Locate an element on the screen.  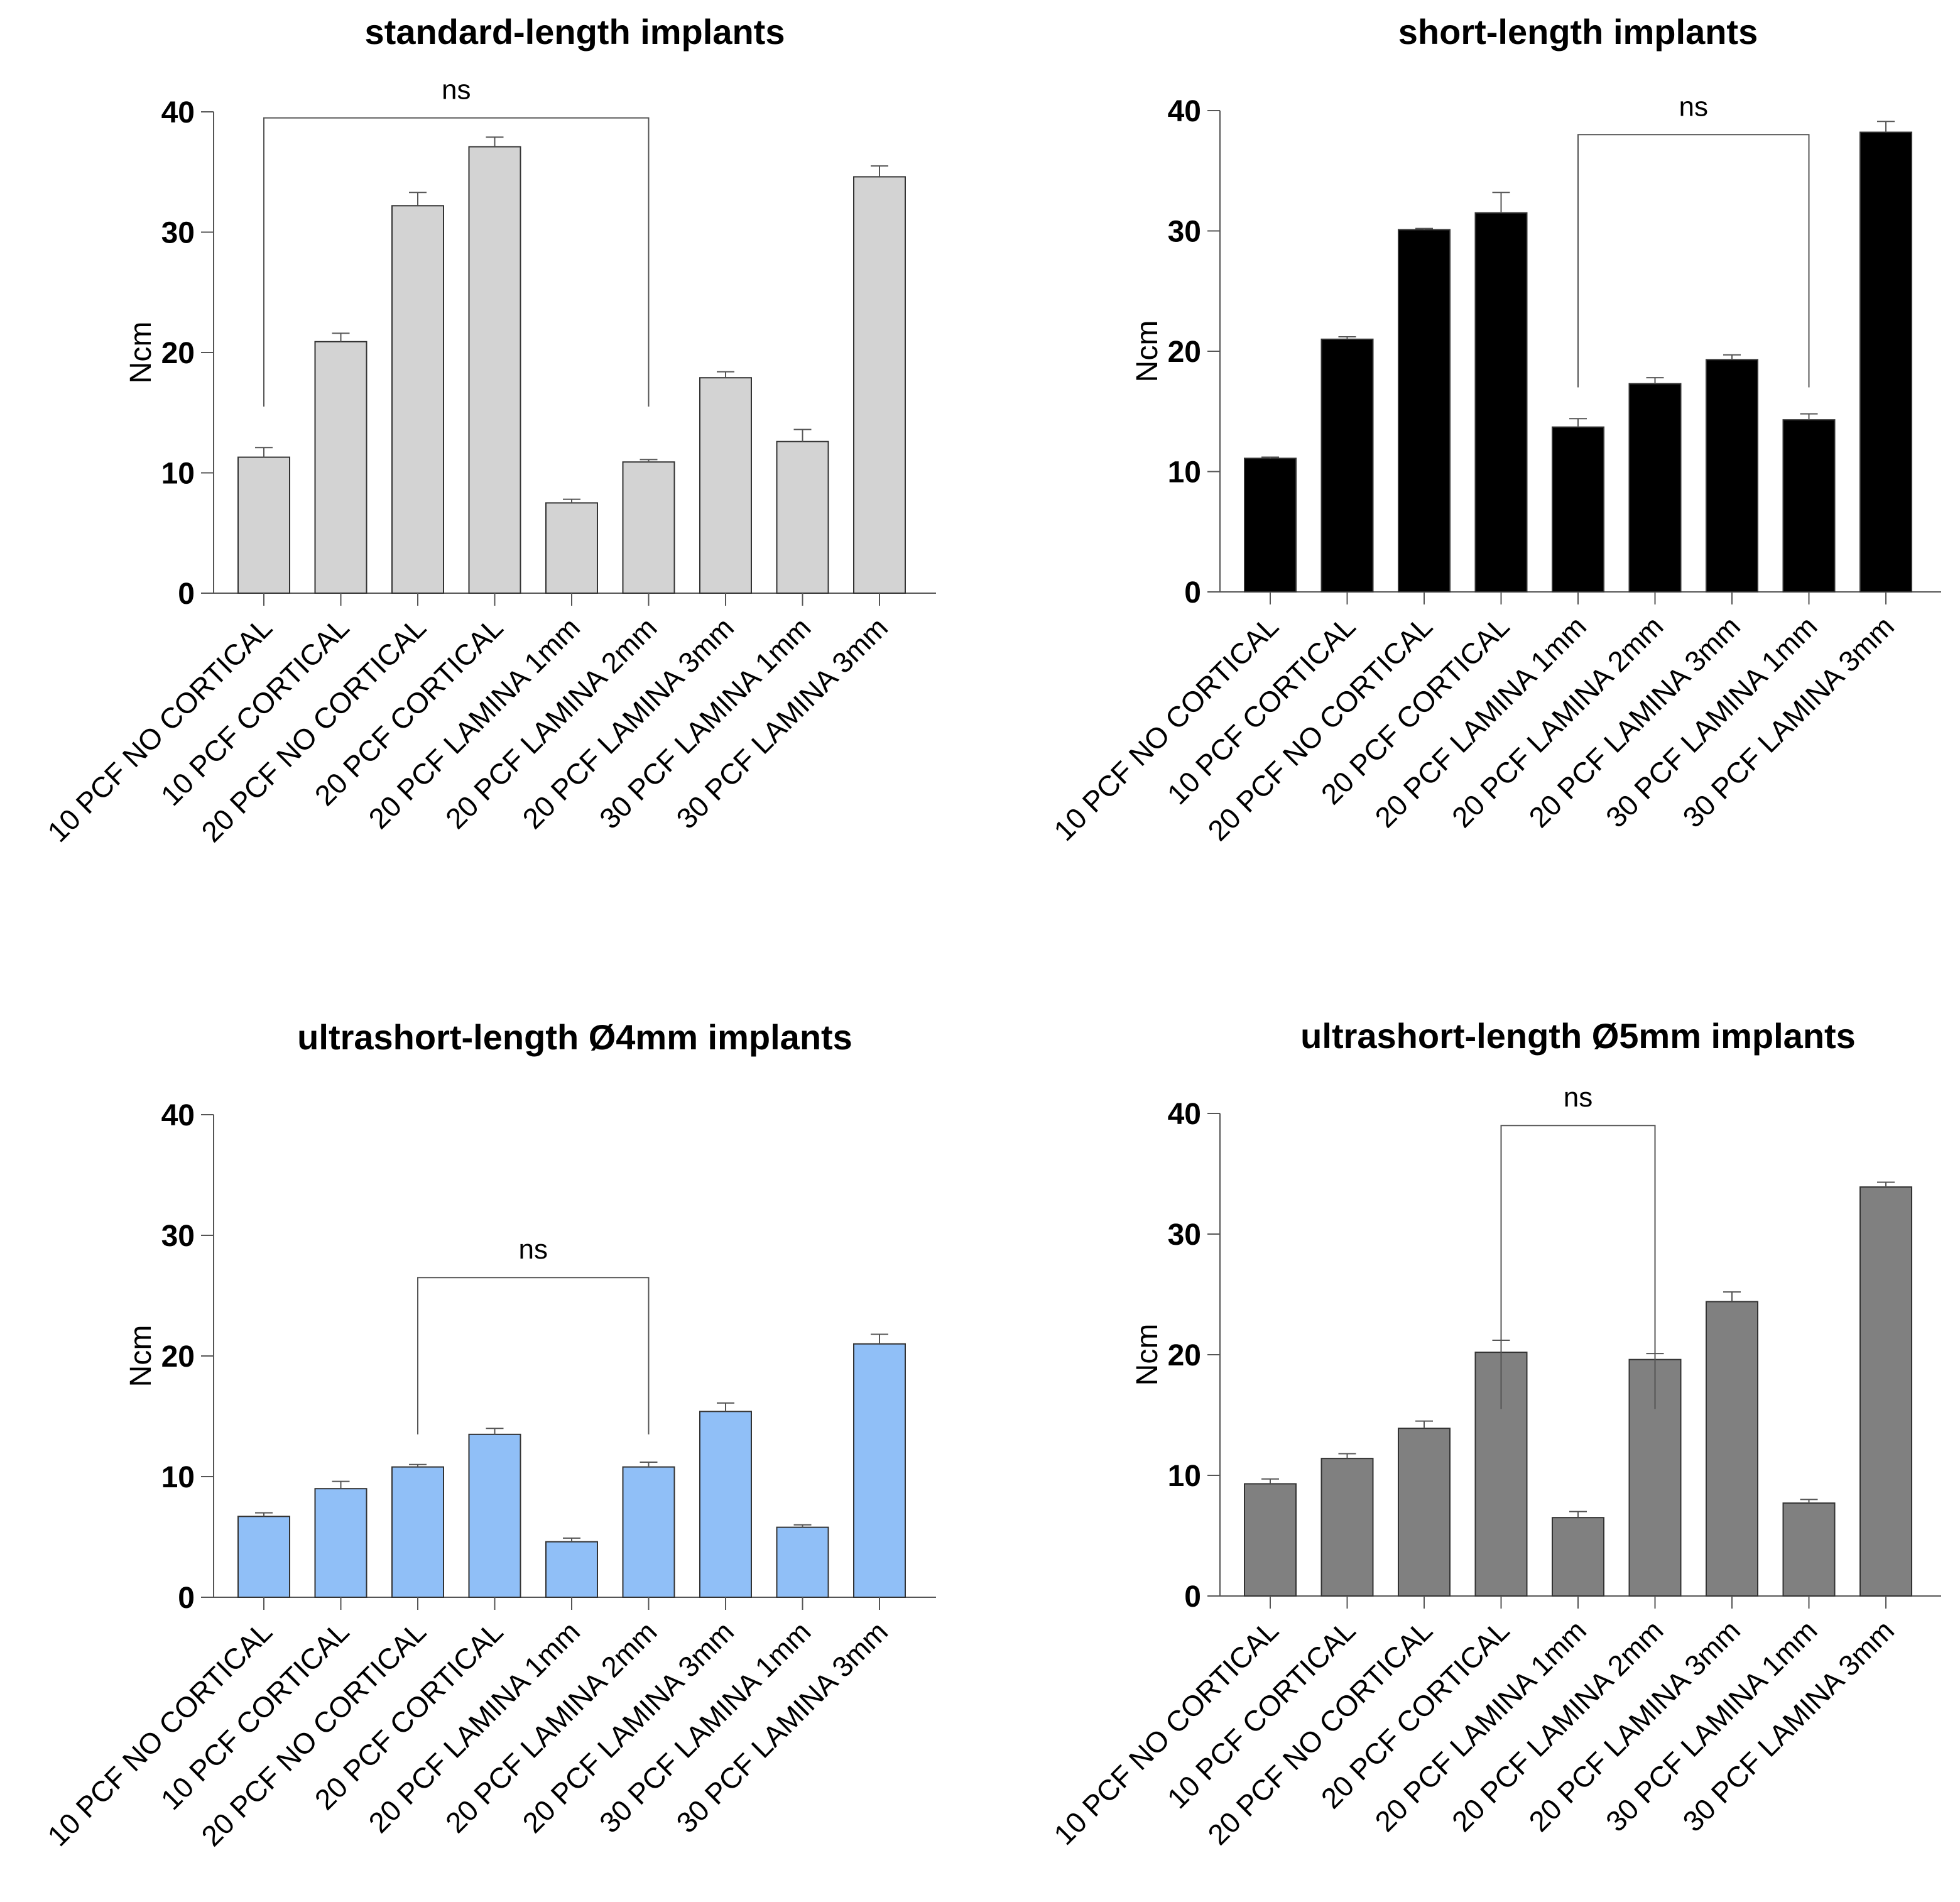
chart-title: ultrashort-length Ø5mm implants is located at coordinates (1578, 1036).